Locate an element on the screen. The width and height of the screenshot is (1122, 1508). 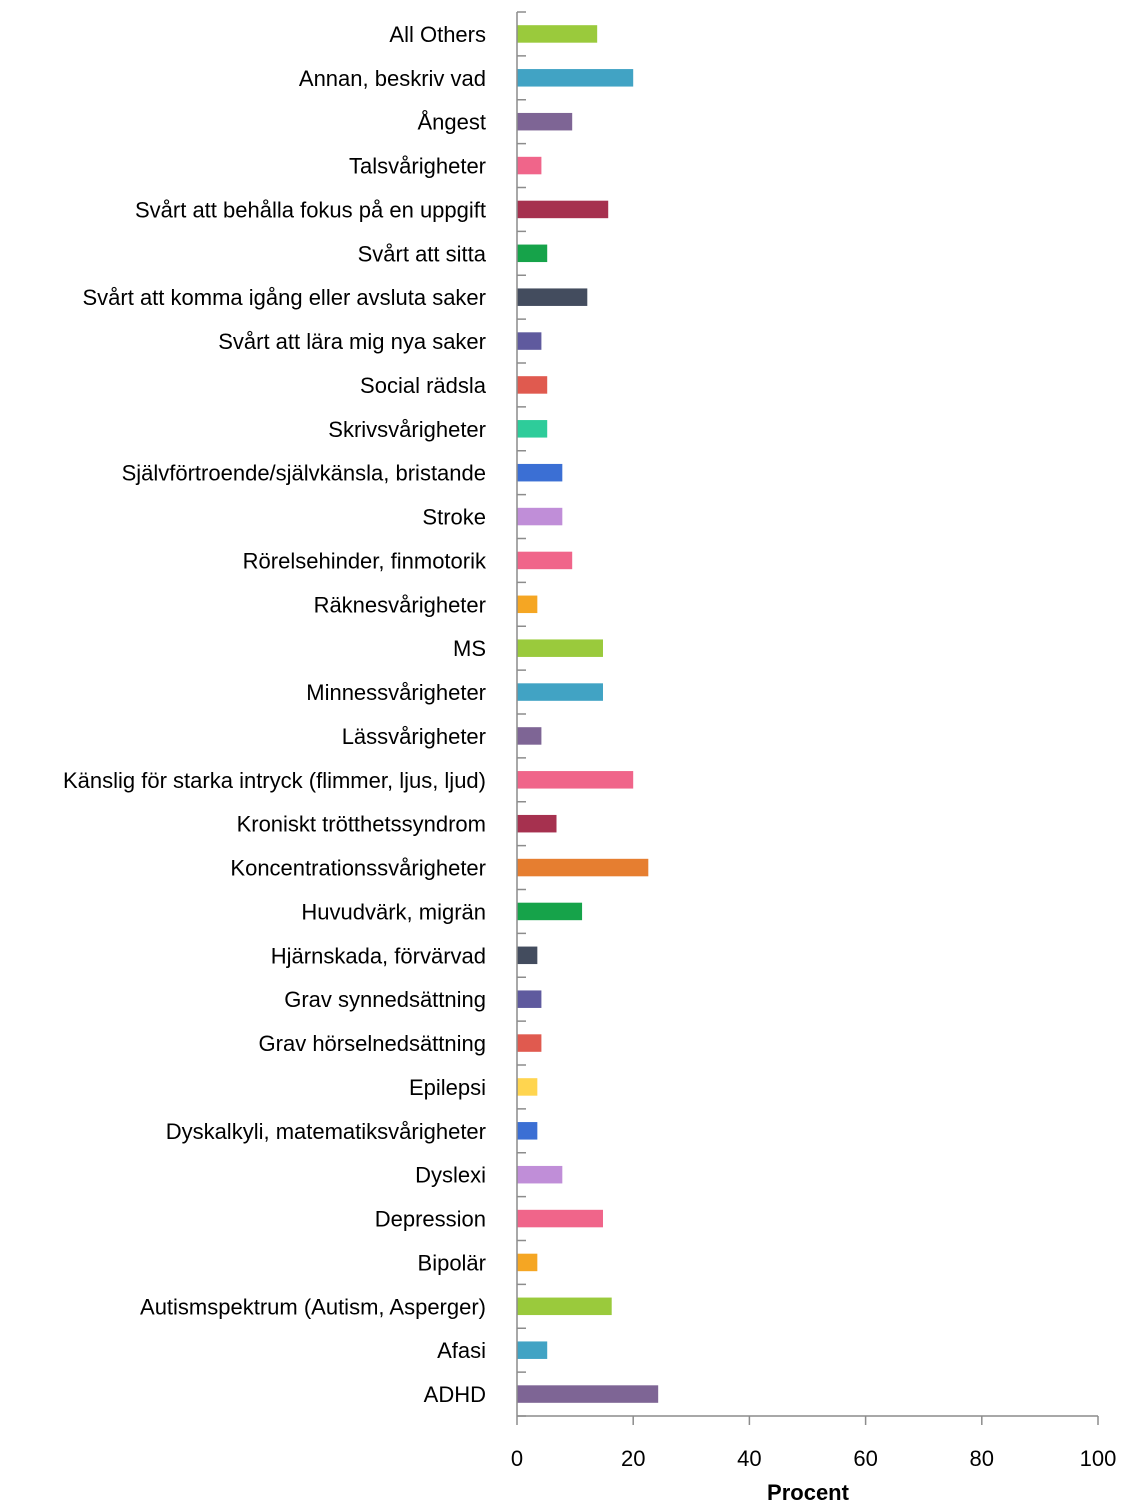
category-label: Skrivsvårigheter is located at coordinates (407, 429).